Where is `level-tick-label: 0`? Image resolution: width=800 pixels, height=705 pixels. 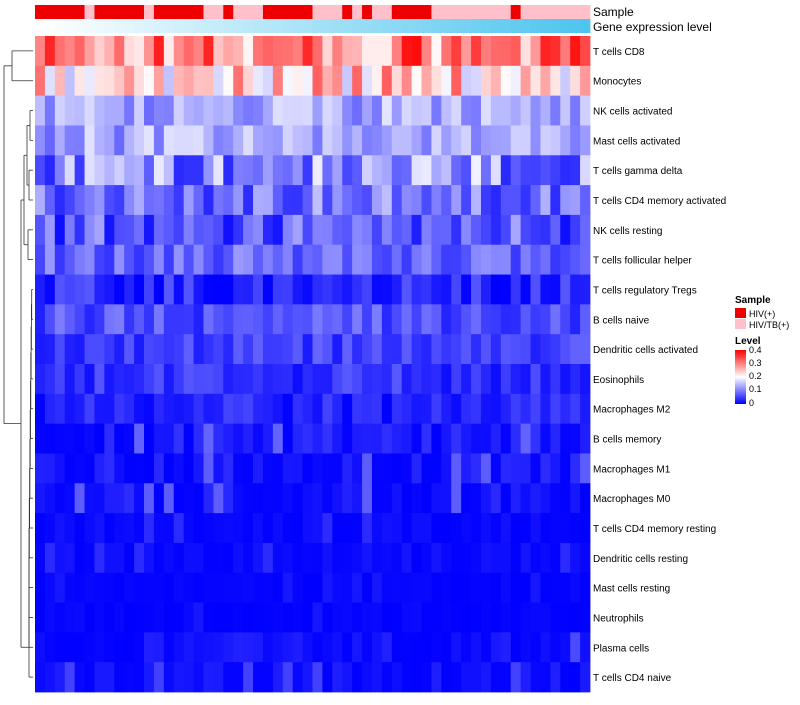 level-tick-label: 0 is located at coordinates (751, 403).